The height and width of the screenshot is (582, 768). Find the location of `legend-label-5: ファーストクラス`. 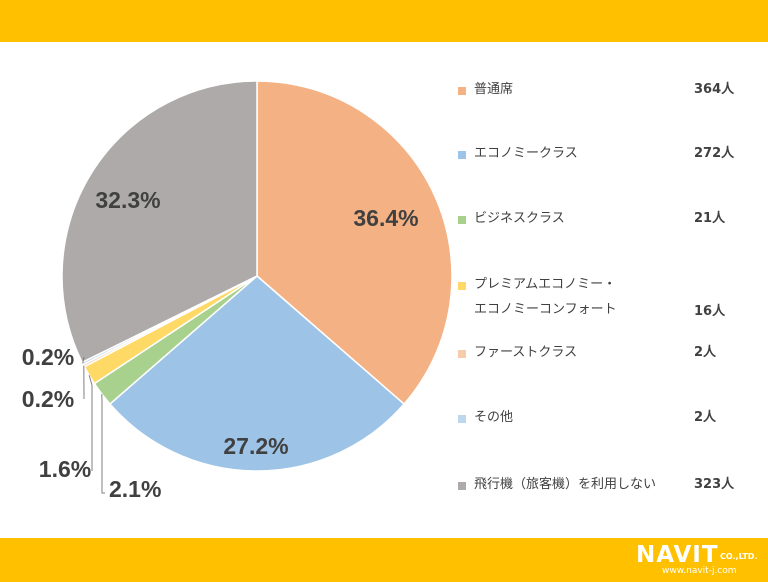

legend-label-5: ファーストクラス is located at coordinates (526, 352).